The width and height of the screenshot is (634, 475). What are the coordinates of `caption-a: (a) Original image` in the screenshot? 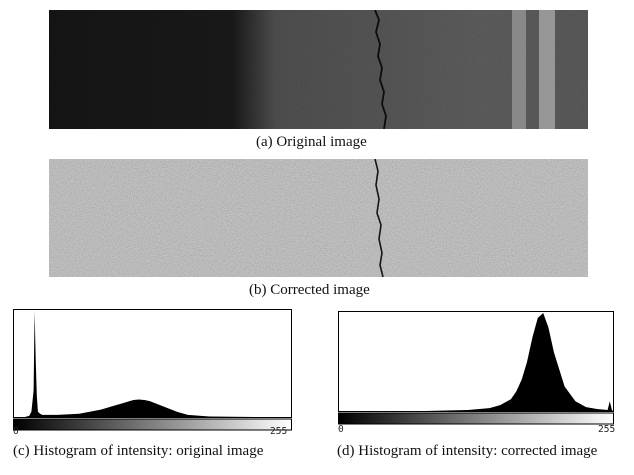 It's located at (311, 142).